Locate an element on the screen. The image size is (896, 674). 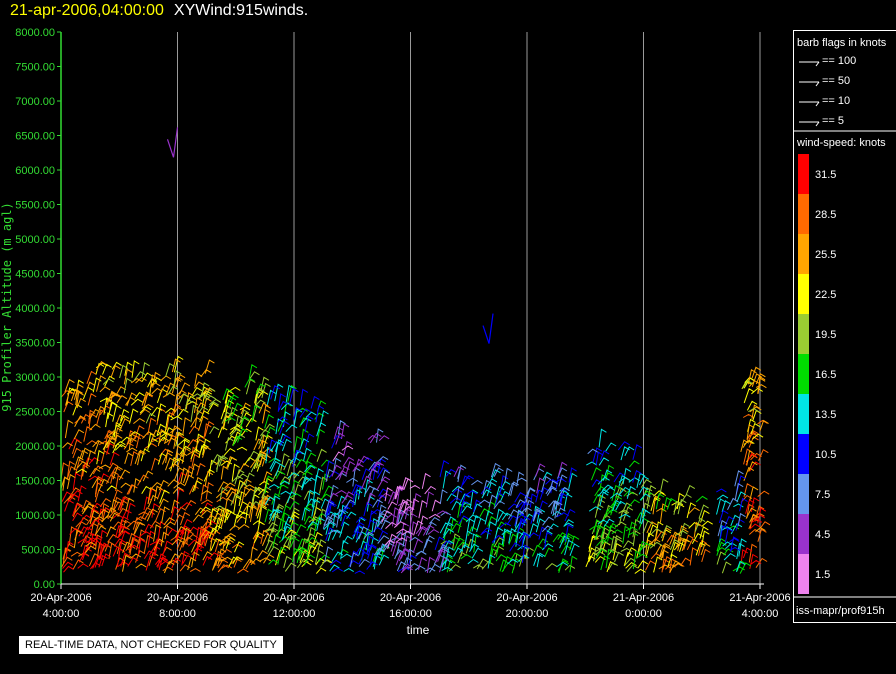
chart-title: 21-apr-2006,04:00:00 XYWind:915winds. is located at coordinates (159, 11).